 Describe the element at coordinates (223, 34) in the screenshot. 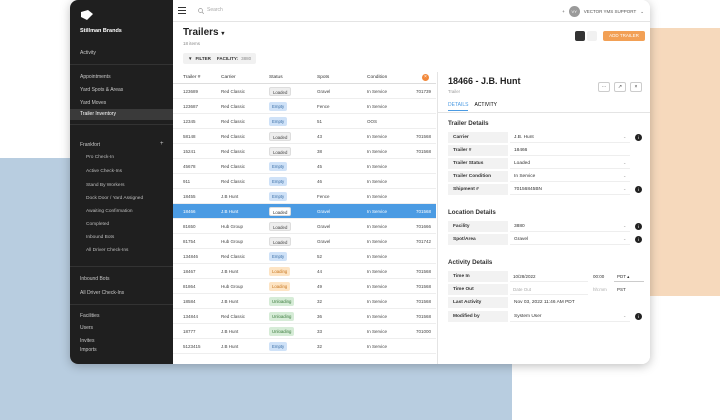

I see `chevron-down-icon: ▾` at that location.